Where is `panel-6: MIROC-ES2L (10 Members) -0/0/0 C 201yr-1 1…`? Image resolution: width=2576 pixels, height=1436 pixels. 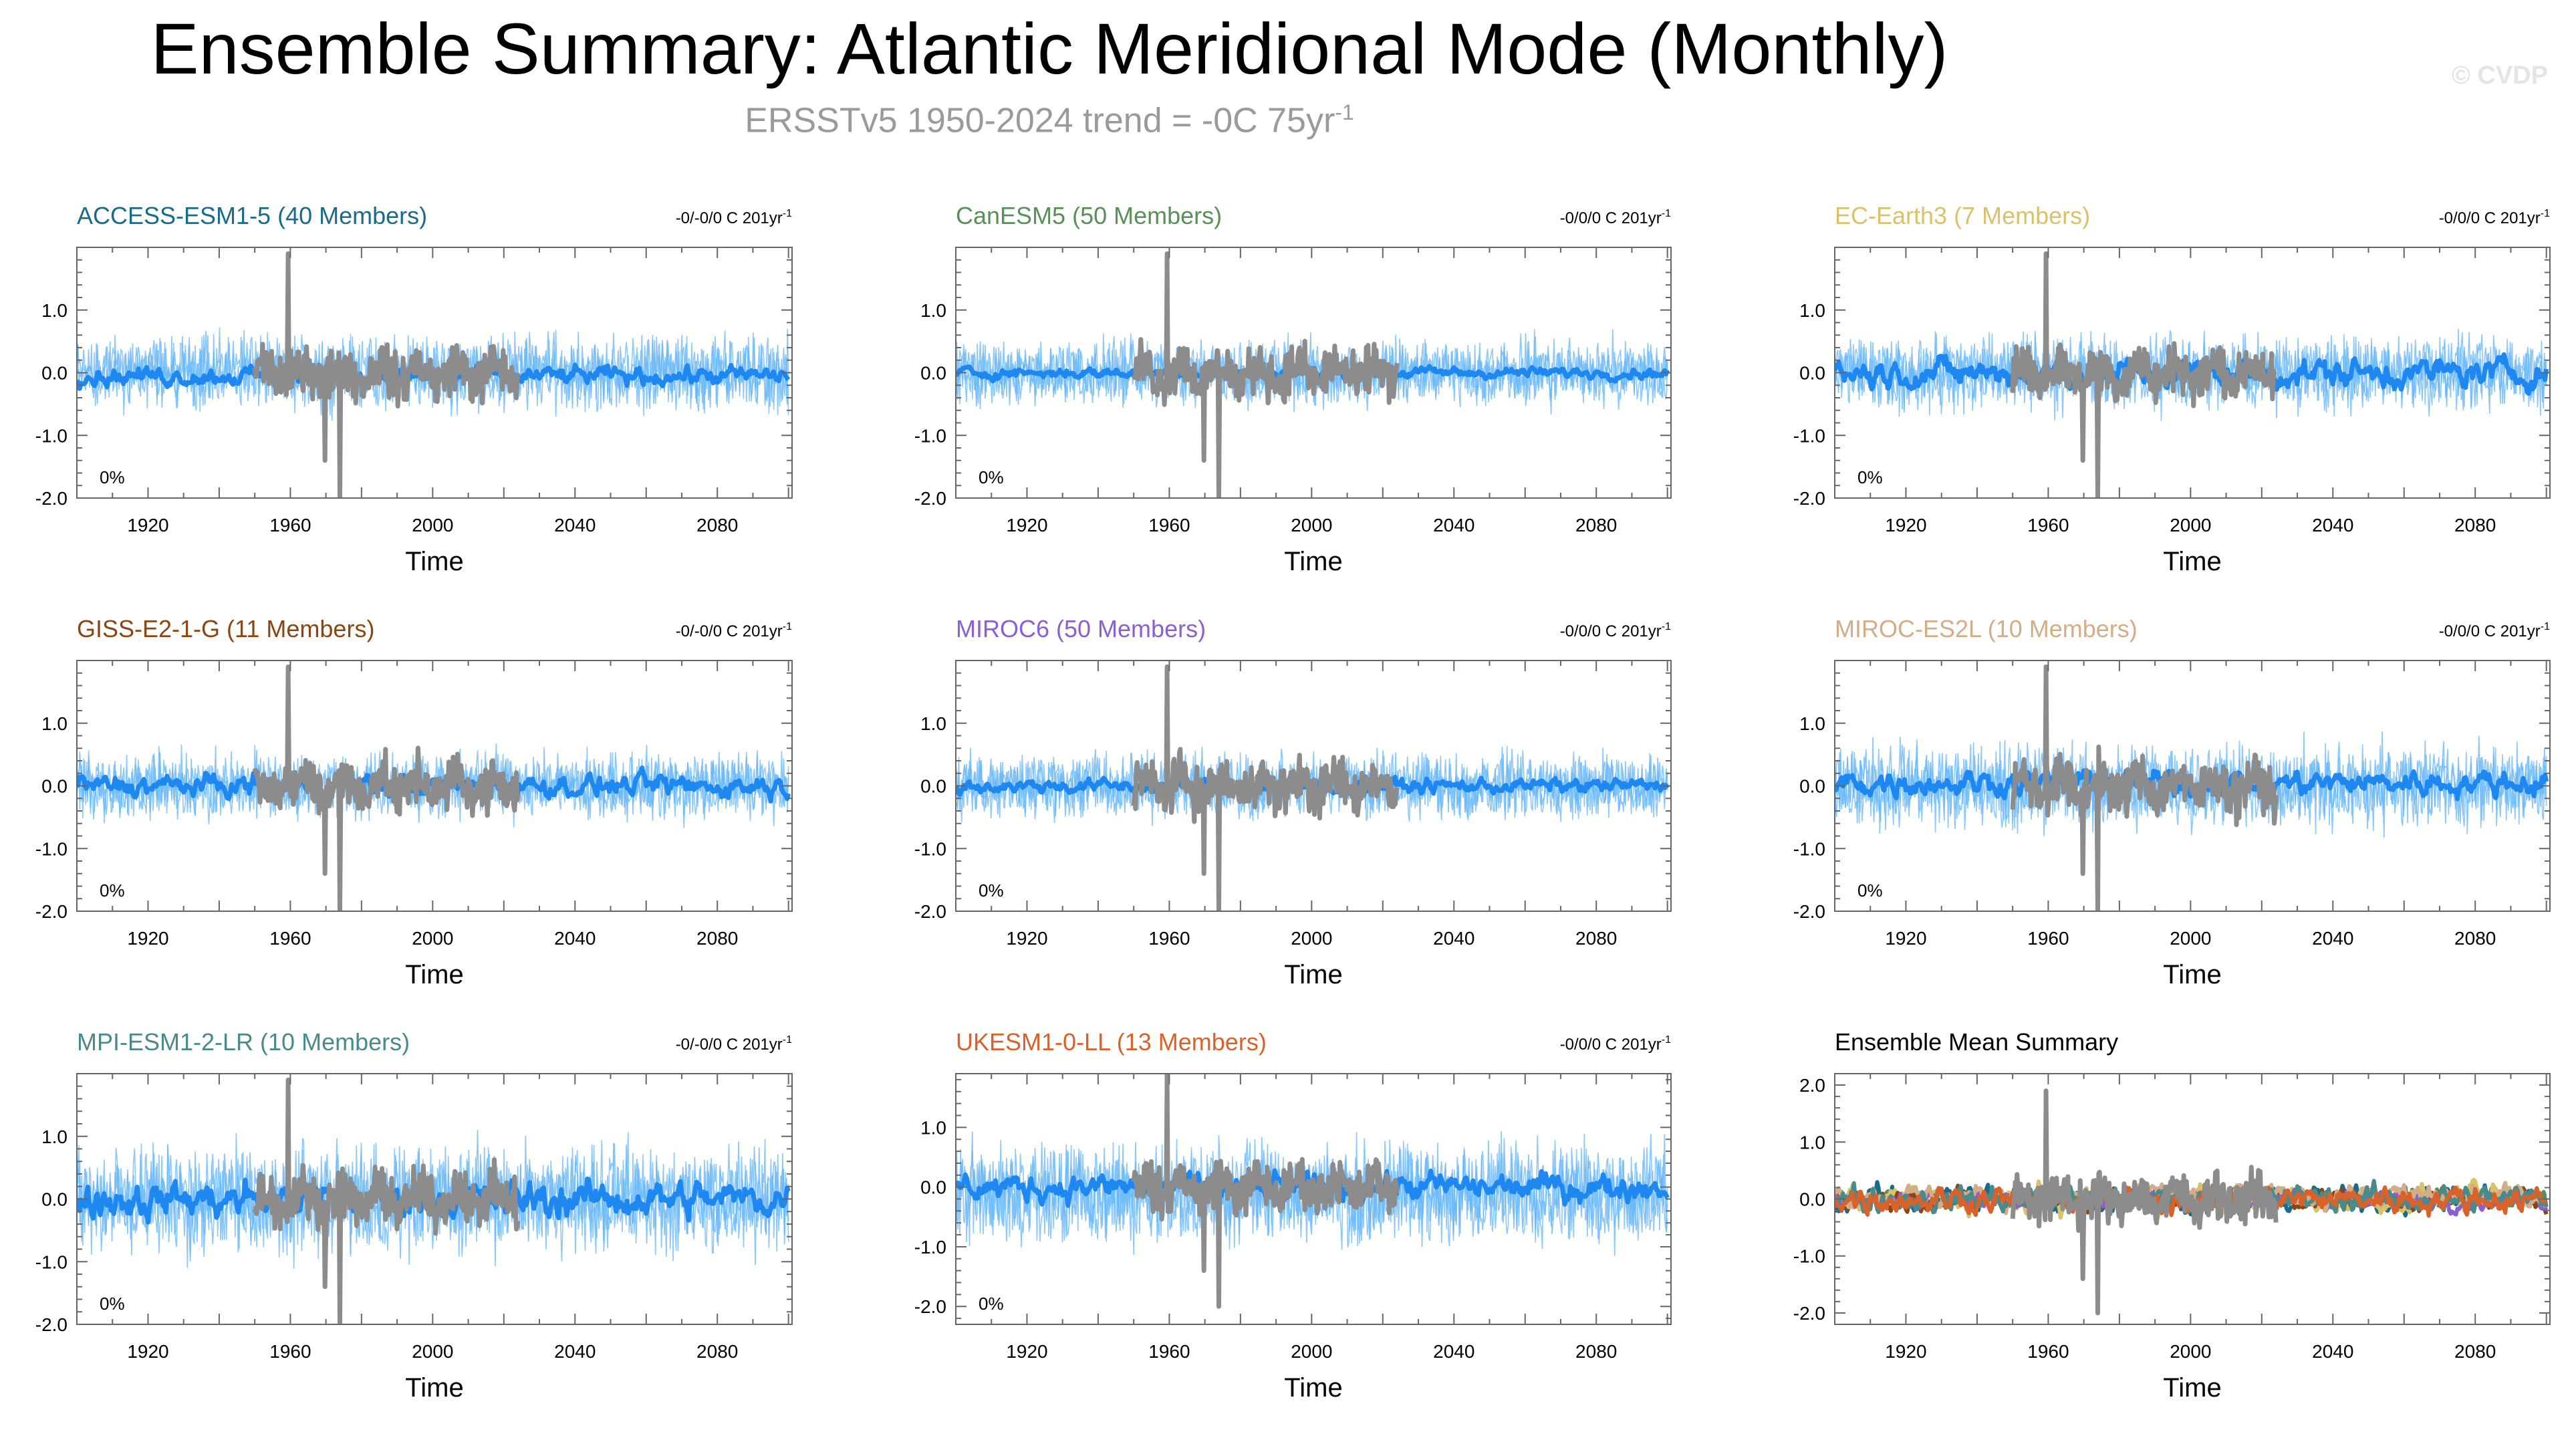 panel-6: MIROC-ES2L (10 Members) -0/0/0 C 201yr-1 1… is located at coordinates (2172, 802).